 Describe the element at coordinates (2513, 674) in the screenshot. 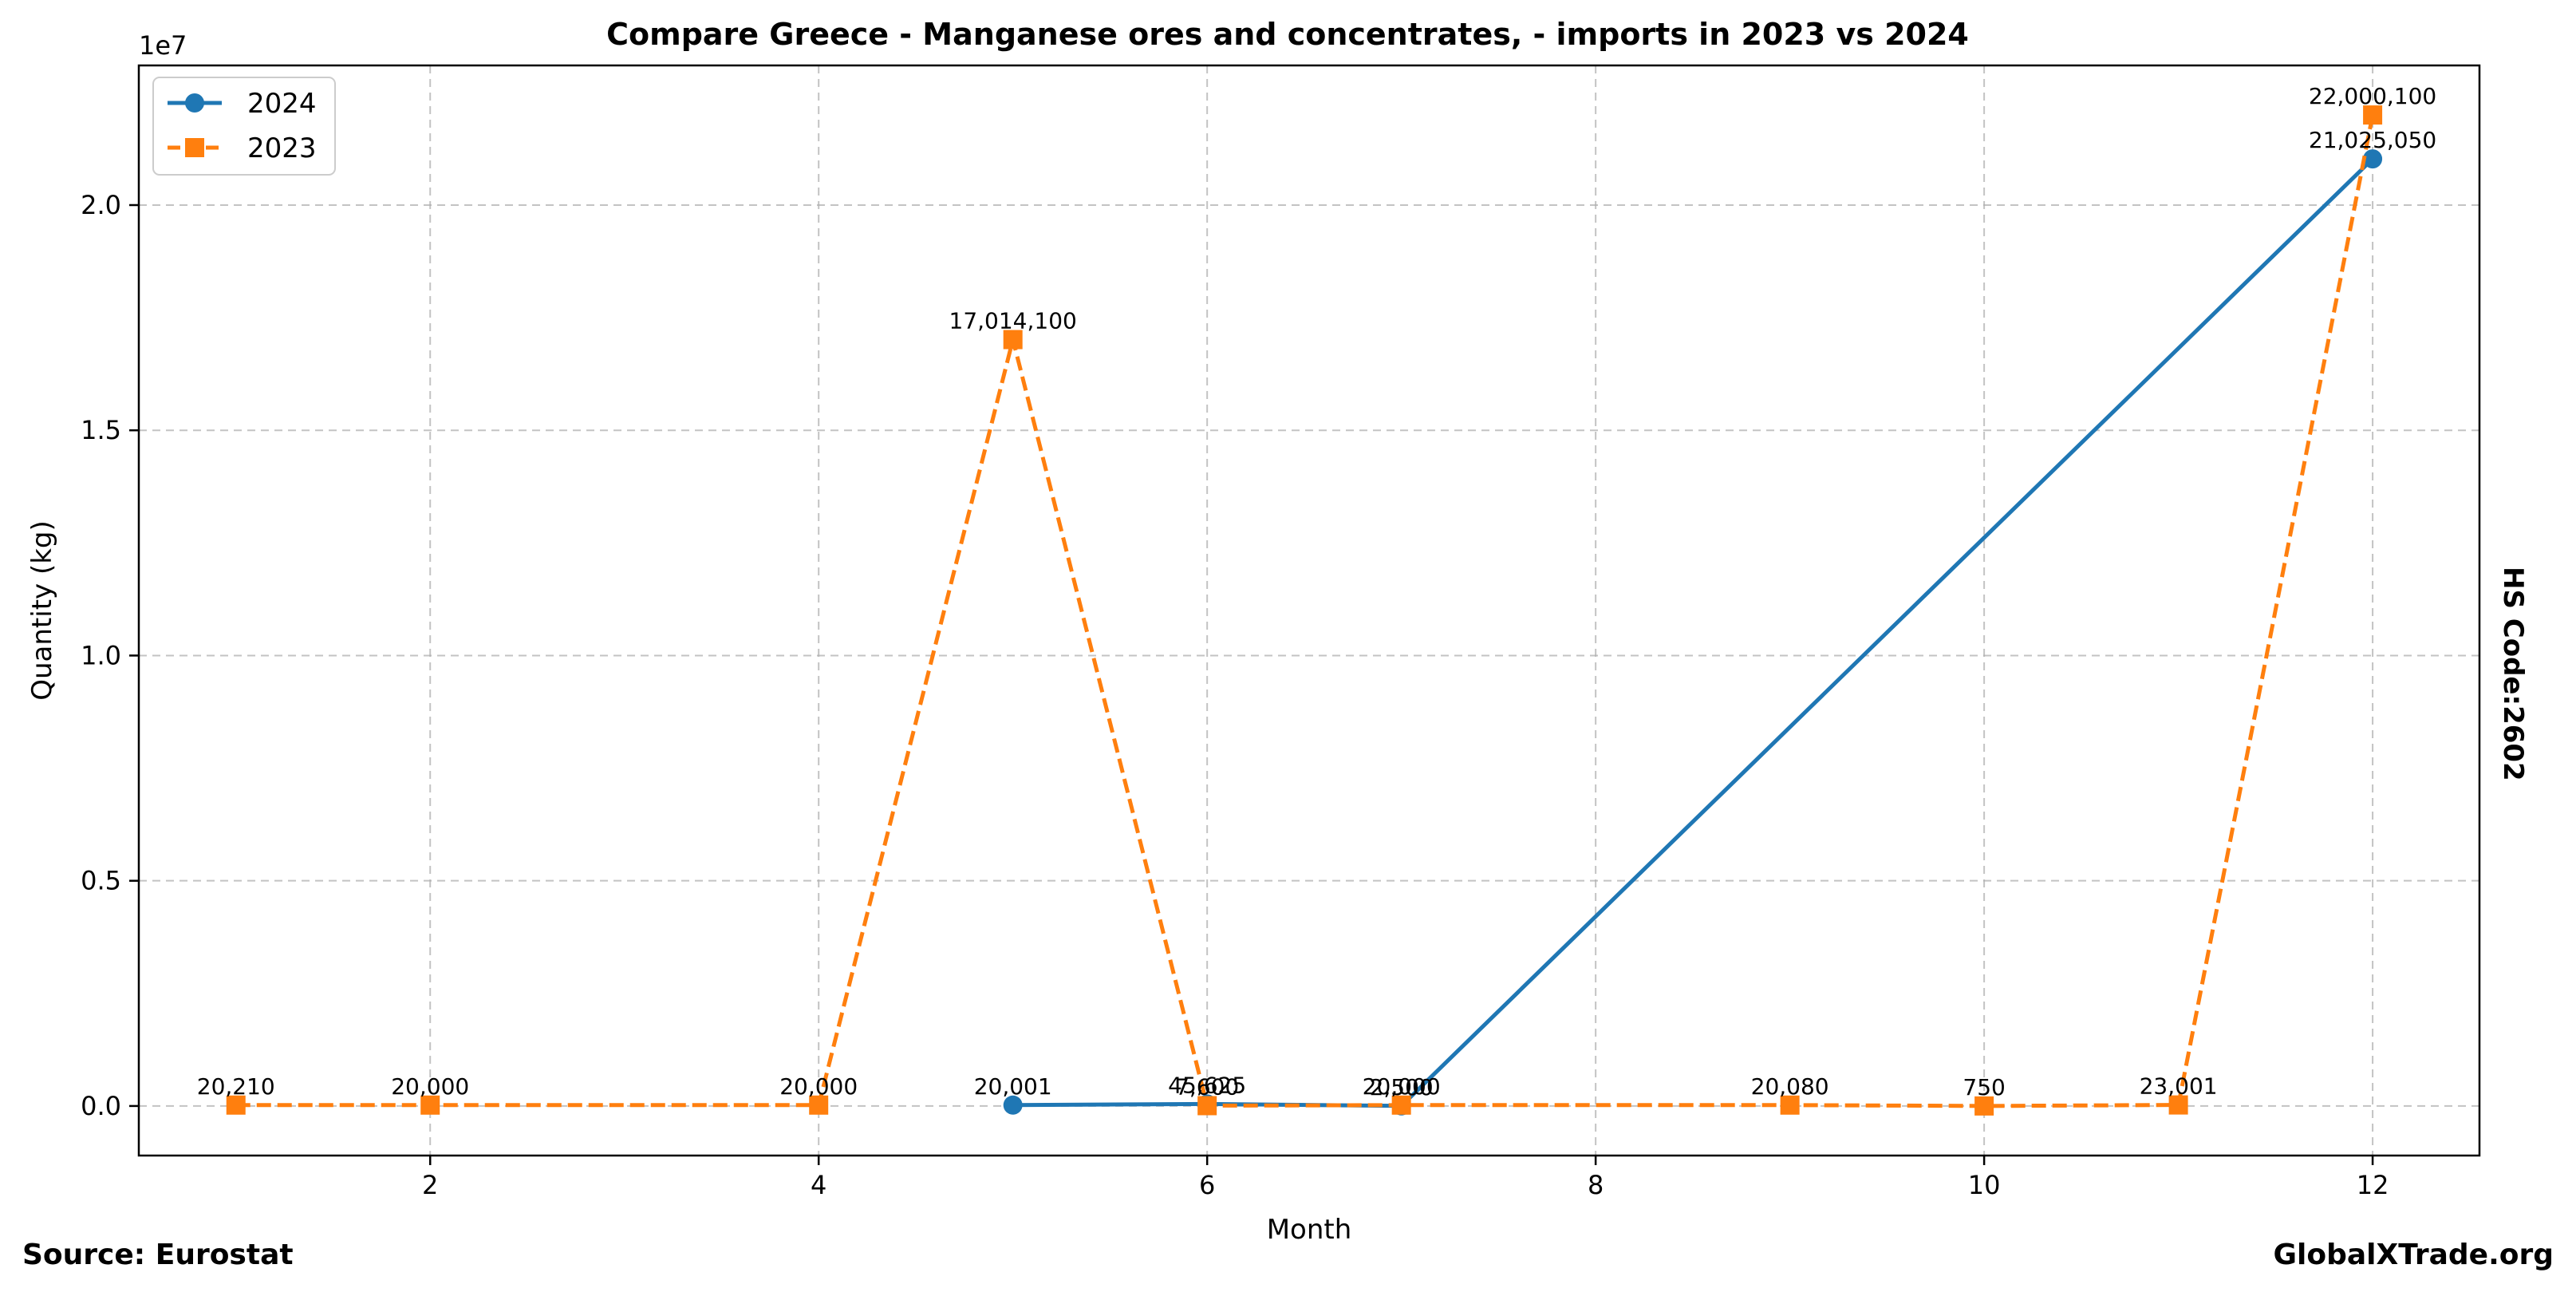

I see `hs-code-label: HS Code:2602` at that location.